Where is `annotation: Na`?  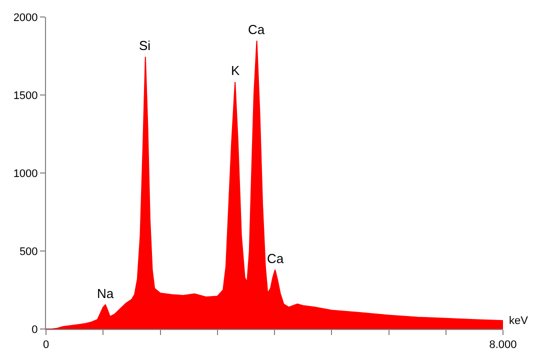
annotation: Na is located at coordinates (105, 293).